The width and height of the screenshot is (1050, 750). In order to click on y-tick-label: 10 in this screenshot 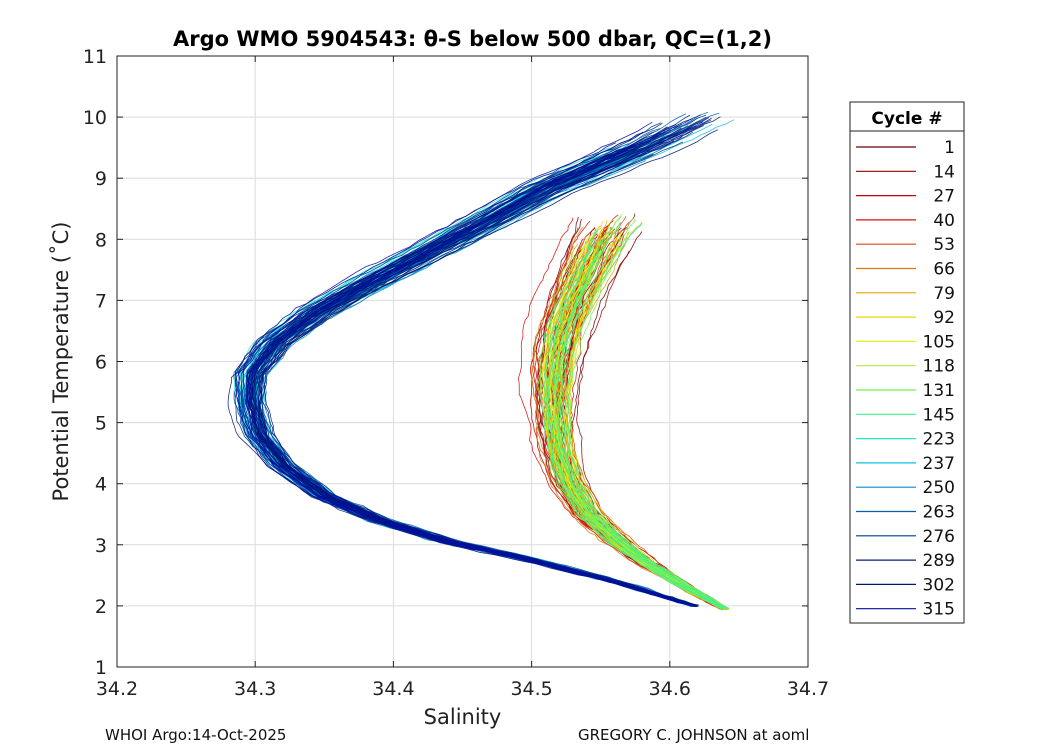, I will do `click(95, 118)`.